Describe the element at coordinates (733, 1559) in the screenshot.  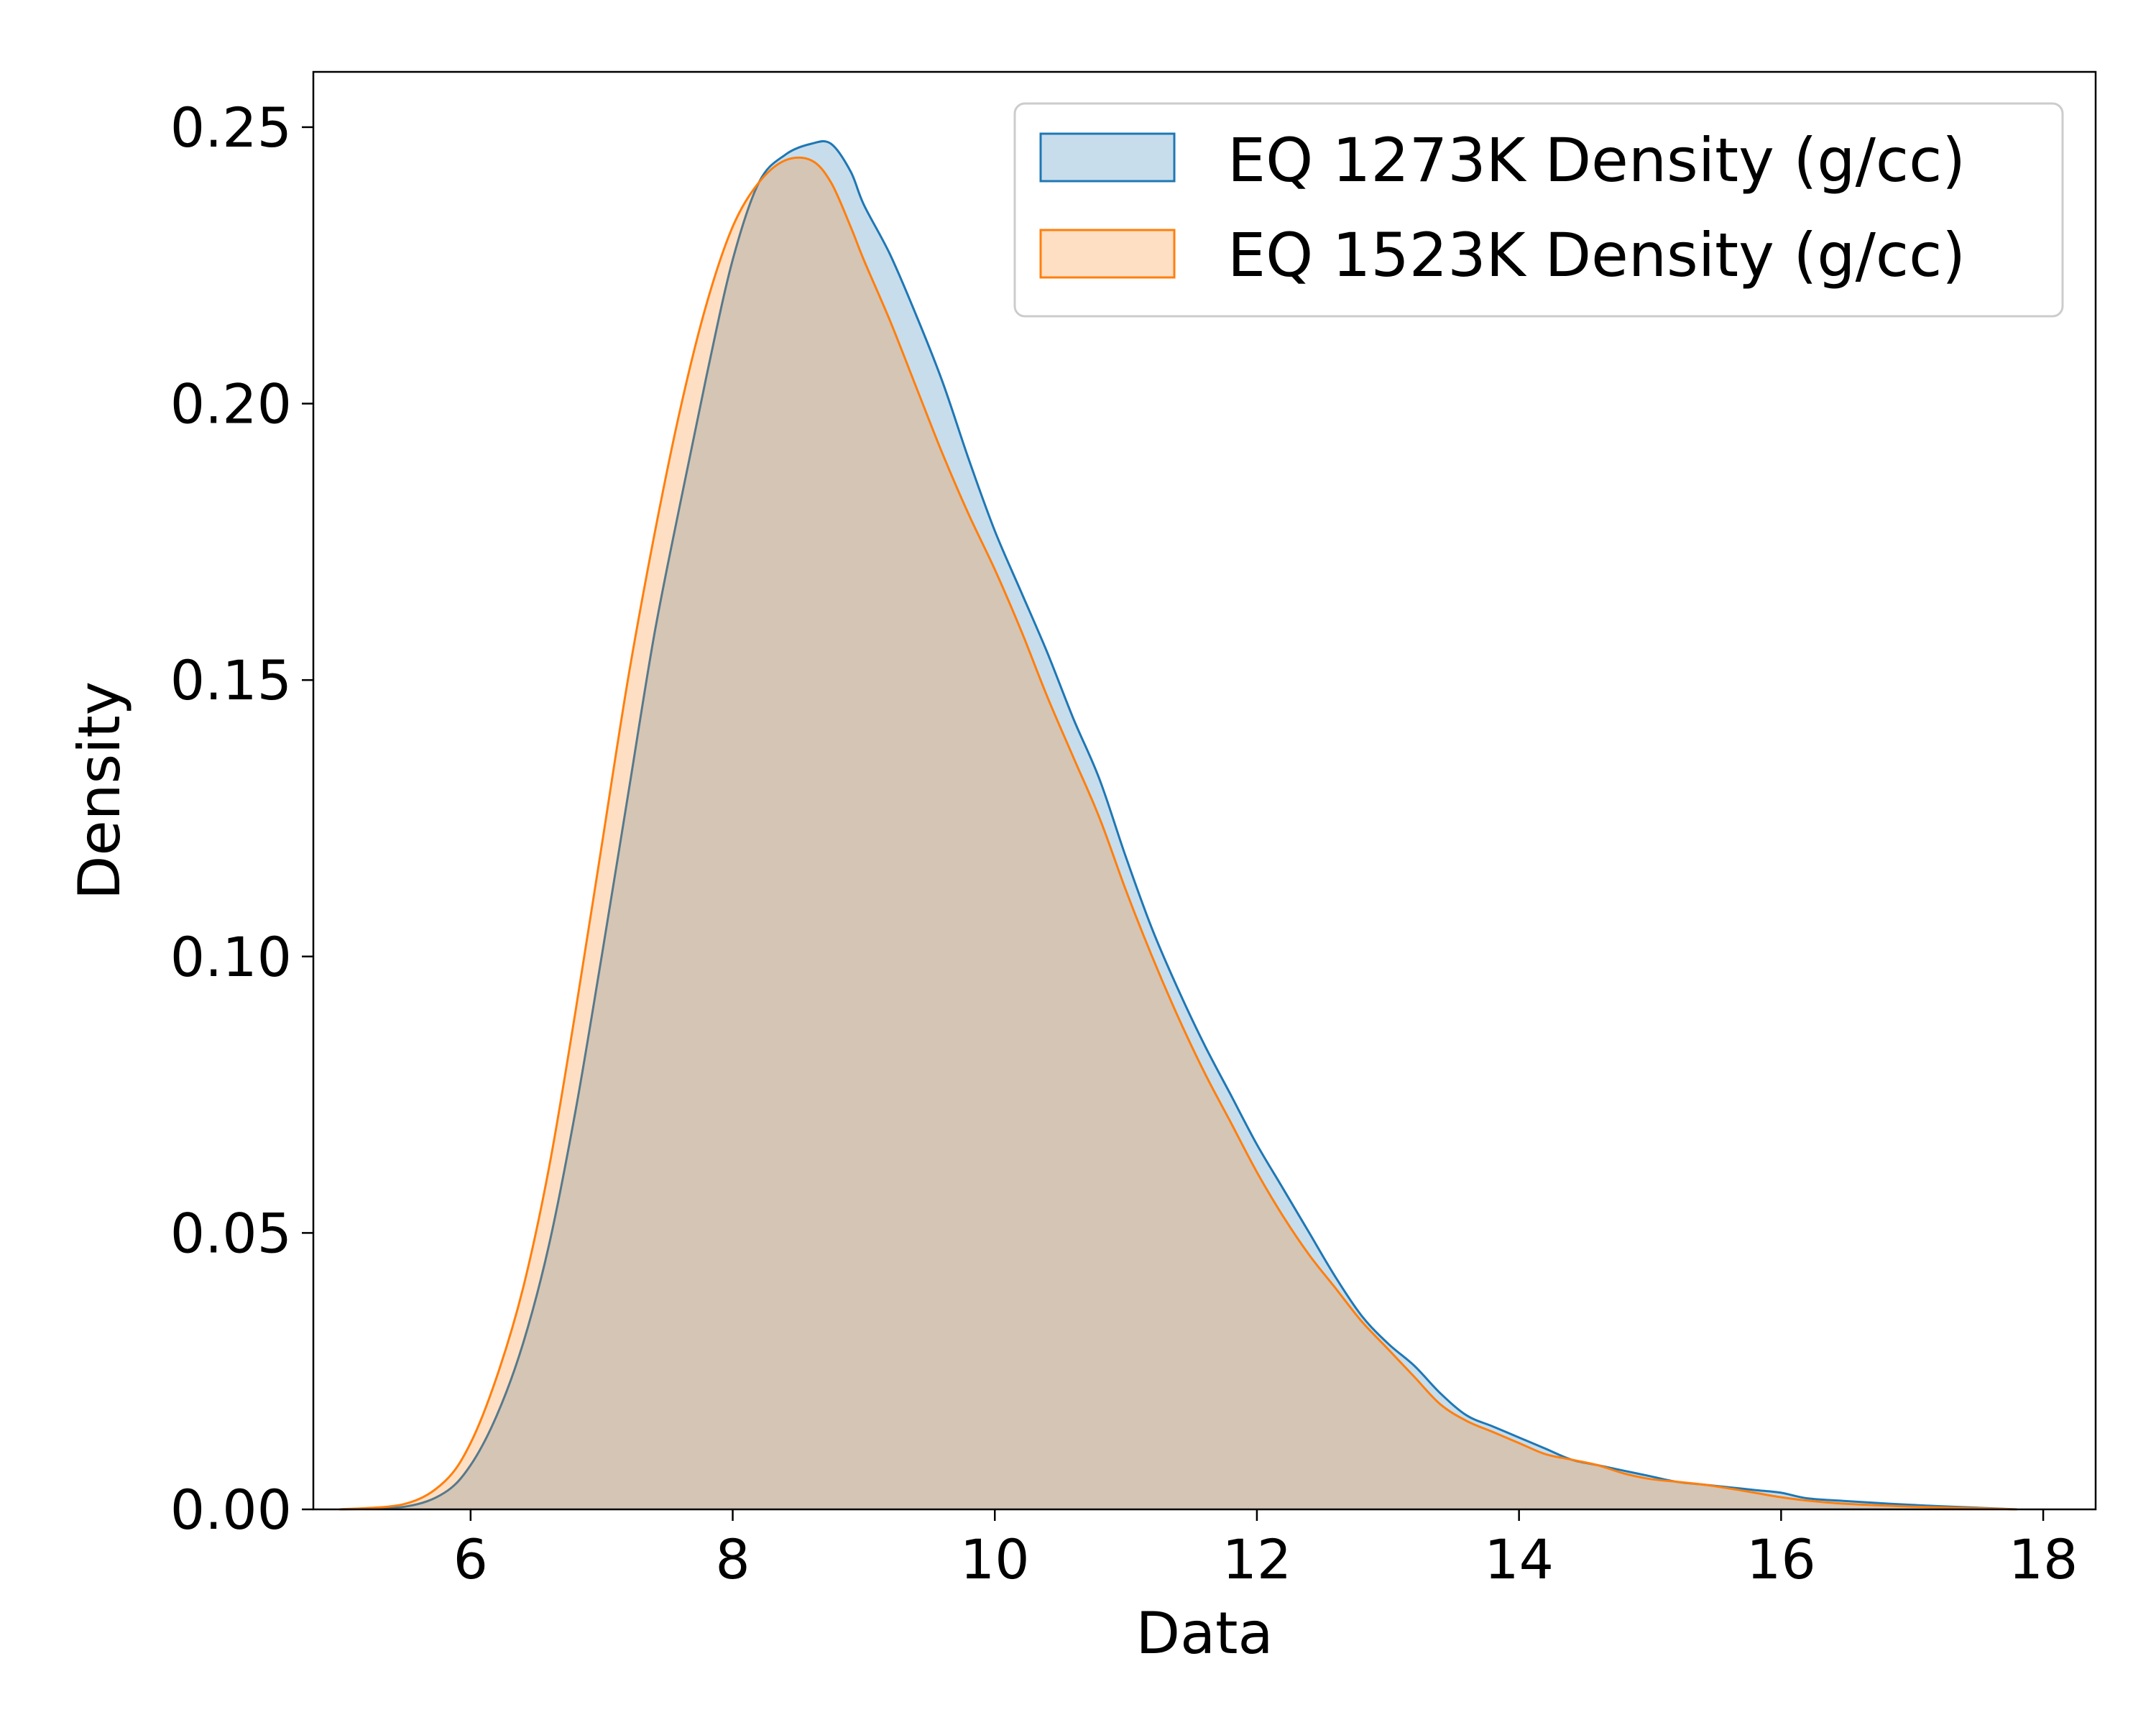
I see `x-tick-label: 8` at that location.